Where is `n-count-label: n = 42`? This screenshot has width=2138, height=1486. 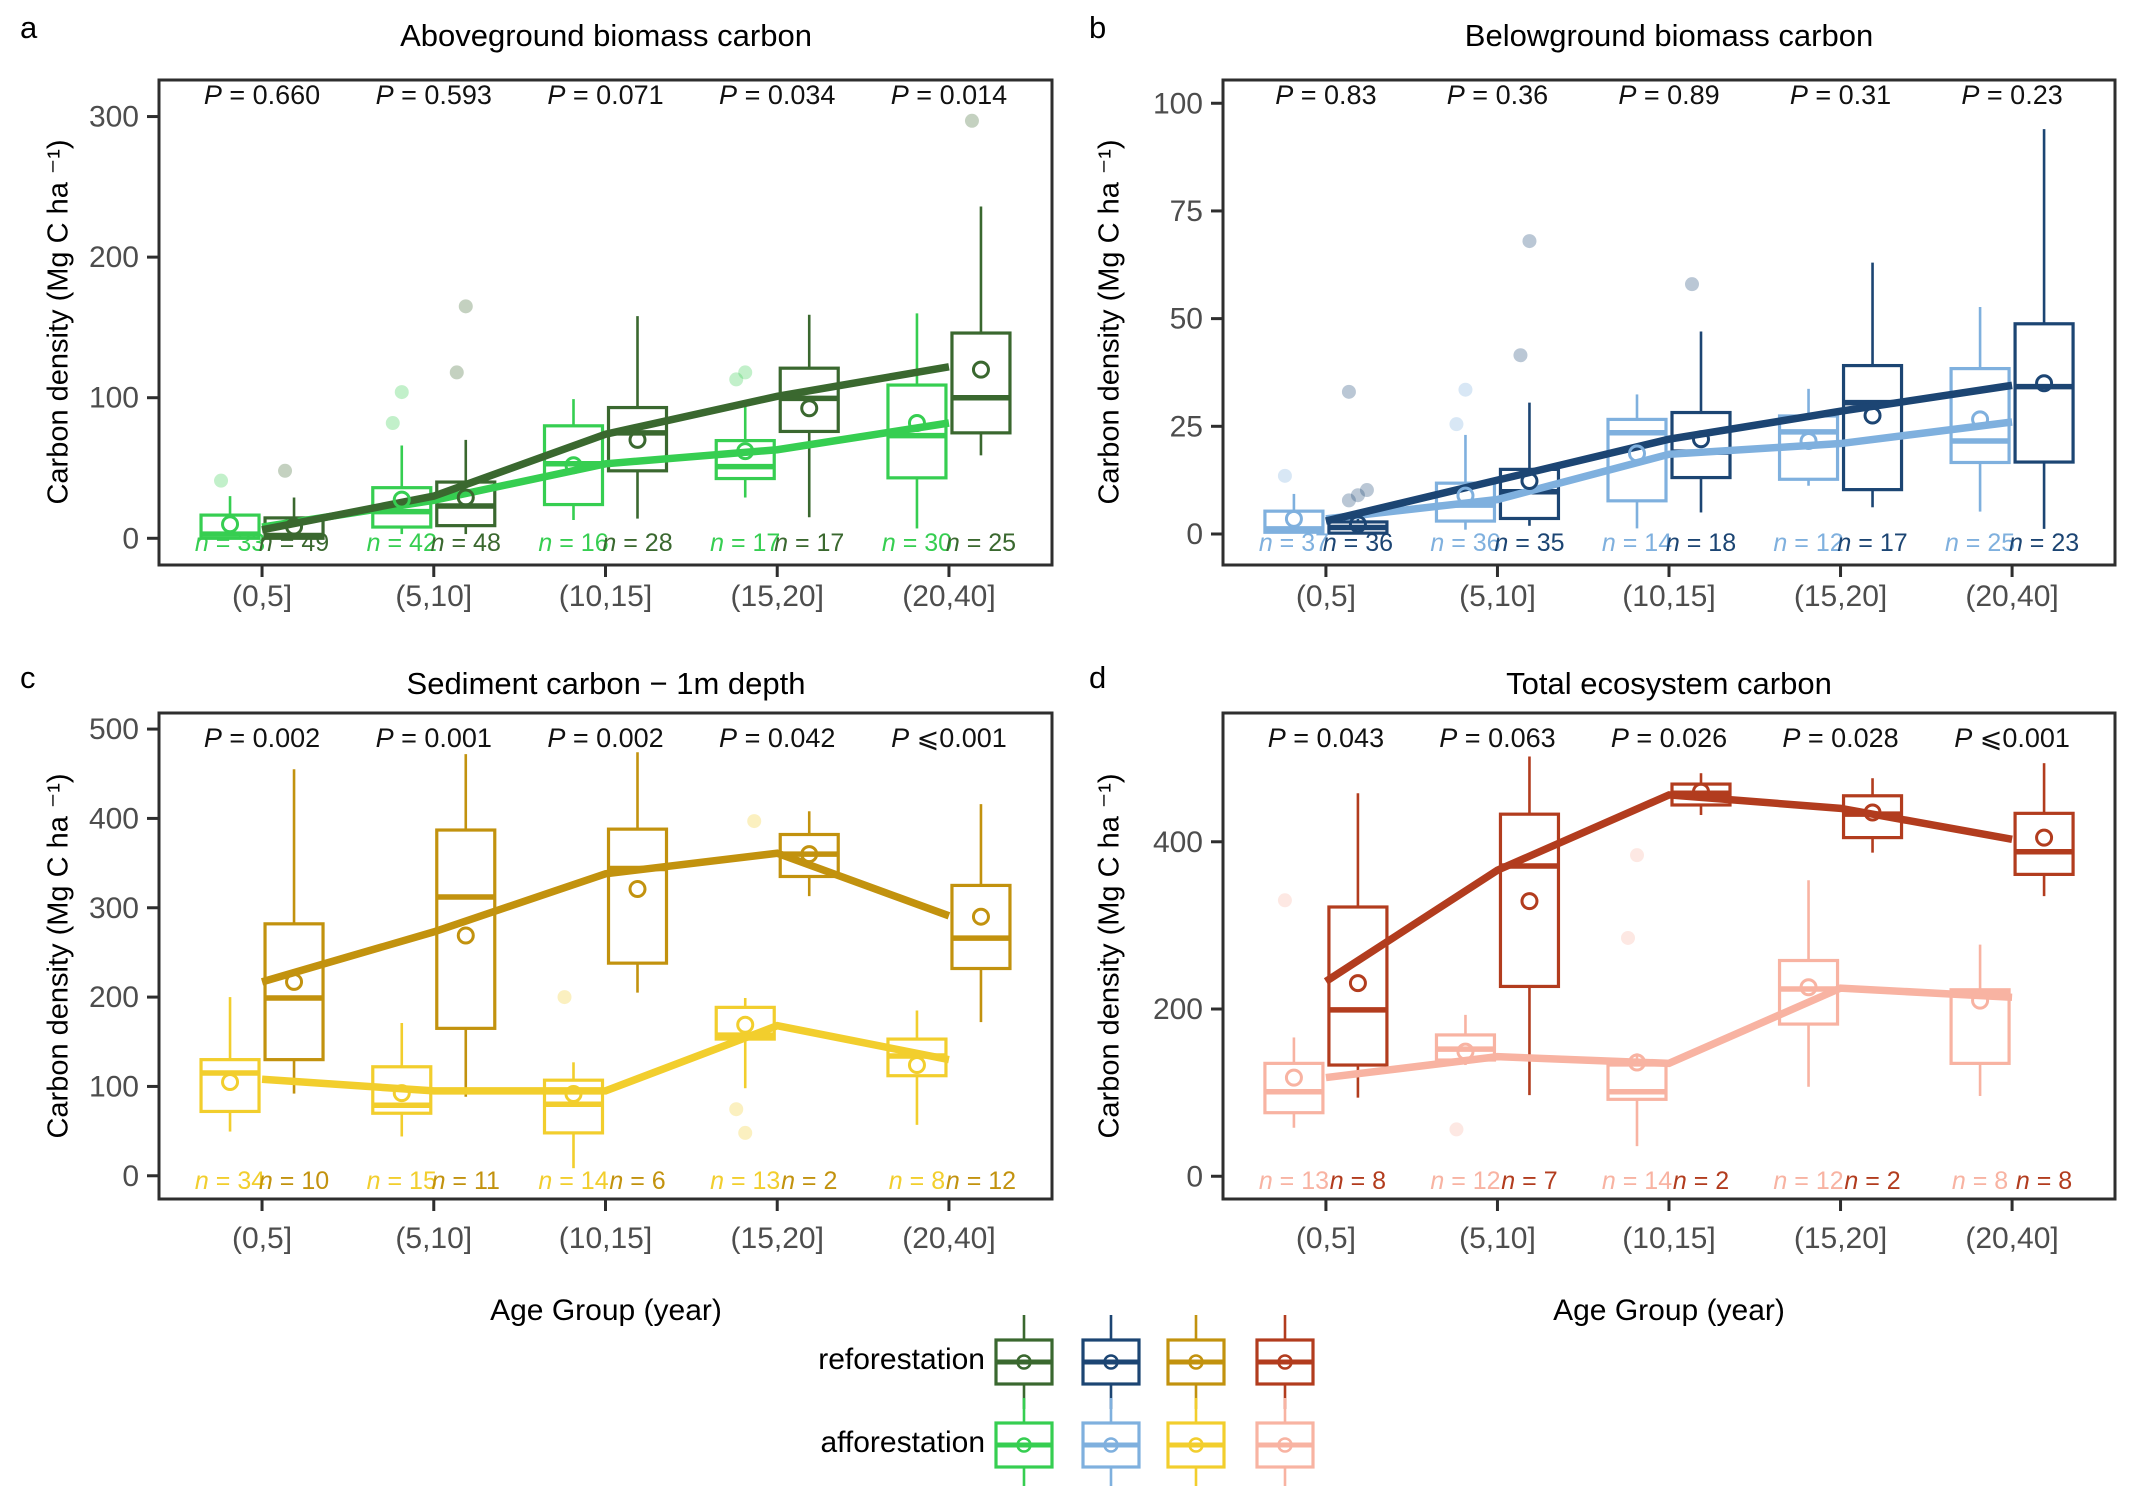 n-count-label: n = 42 is located at coordinates (402, 543).